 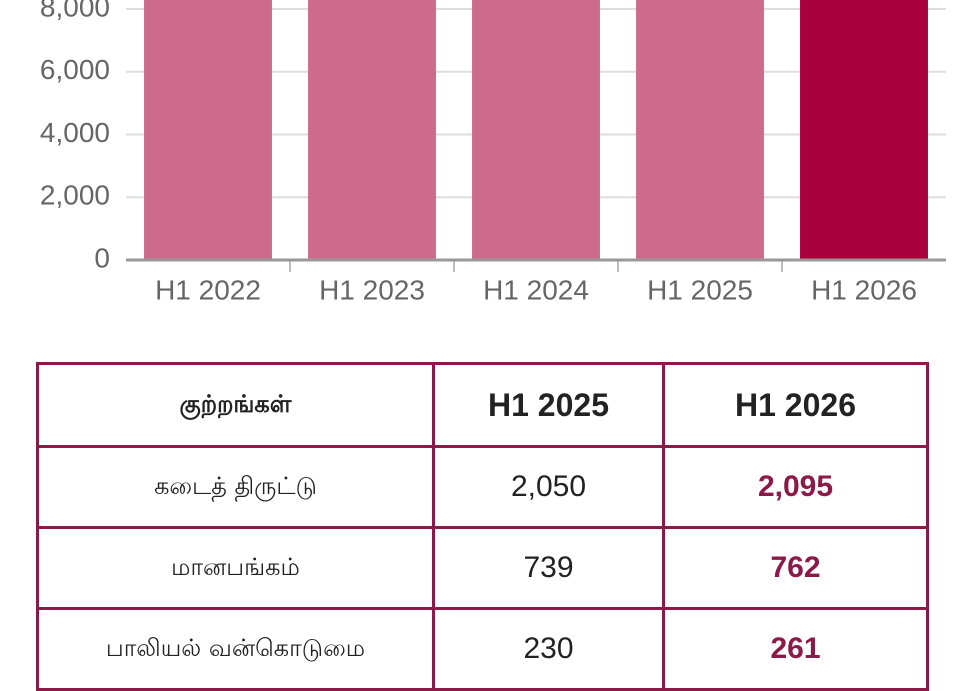 What do you see at coordinates (548, 568) in the screenshot?
I see `table-cell: 739` at bounding box center [548, 568].